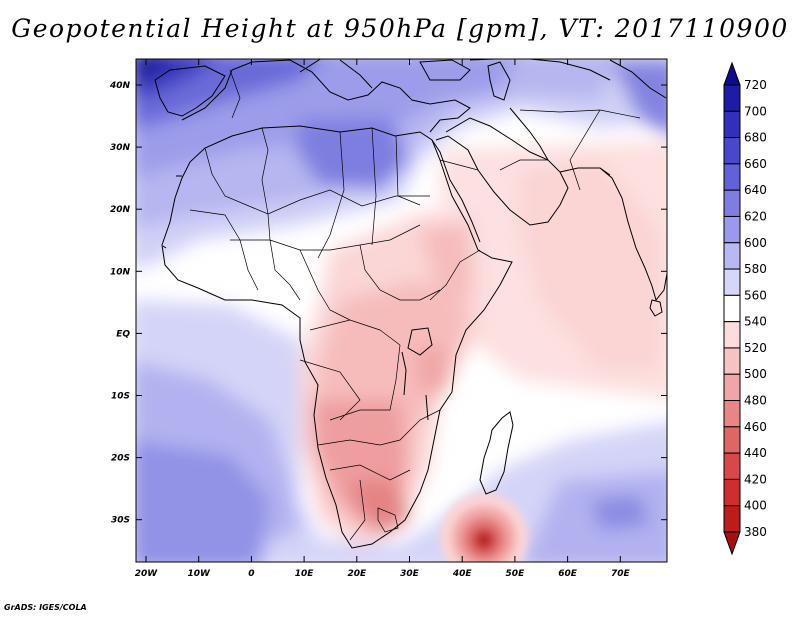 The image size is (800, 618). Describe the element at coordinates (305, 574) in the screenshot. I see `lon-tick-label: 10E` at that location.